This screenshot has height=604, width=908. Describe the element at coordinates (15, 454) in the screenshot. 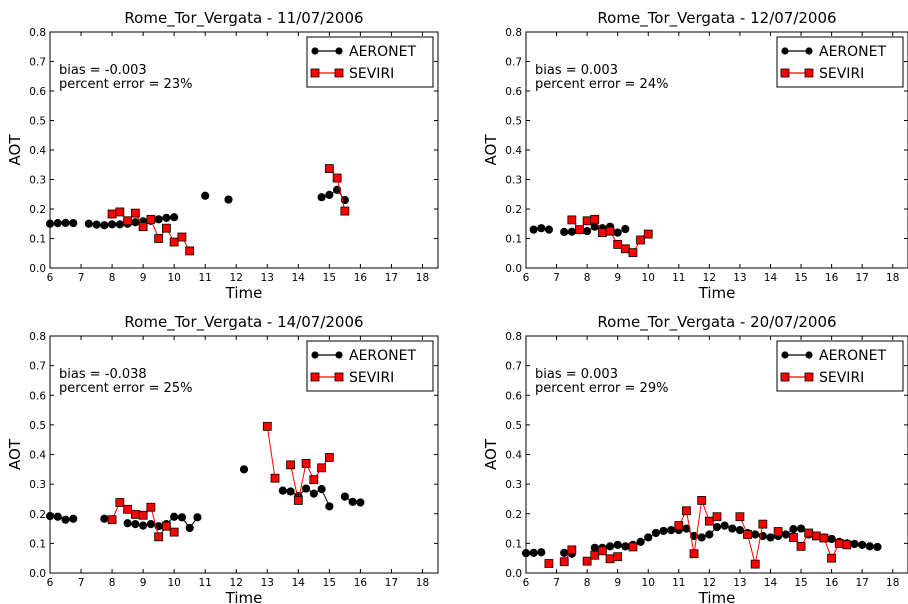

I see `y-axis-label: AOT` at that location.